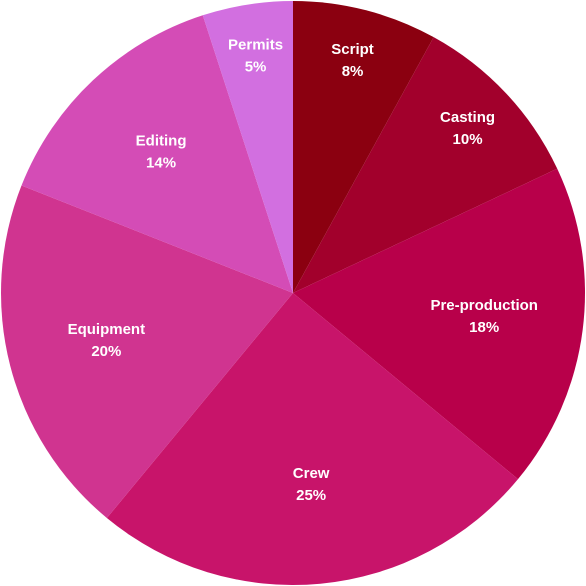  I want to click on slice-label: Editing, so click(161, 140).